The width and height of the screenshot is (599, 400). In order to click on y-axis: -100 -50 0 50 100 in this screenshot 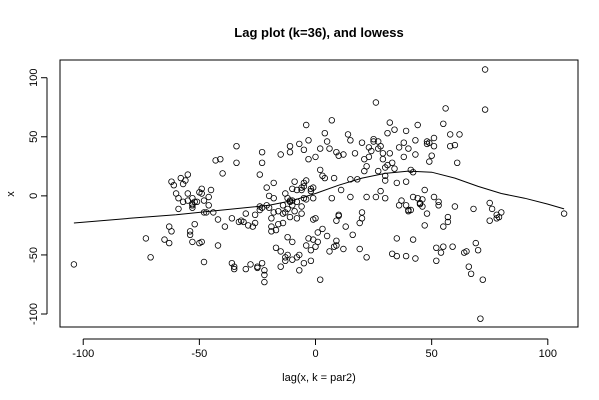, I will do `click(38, 197)`.